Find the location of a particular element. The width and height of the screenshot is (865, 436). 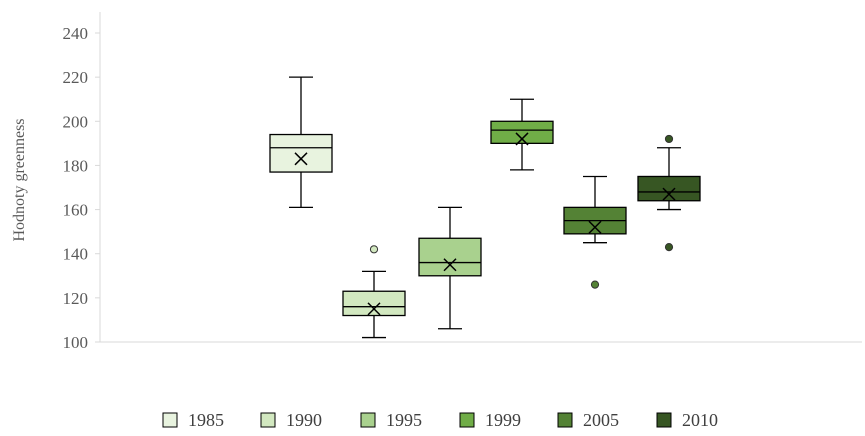

box-2005 is located at coordinates (595, 232).